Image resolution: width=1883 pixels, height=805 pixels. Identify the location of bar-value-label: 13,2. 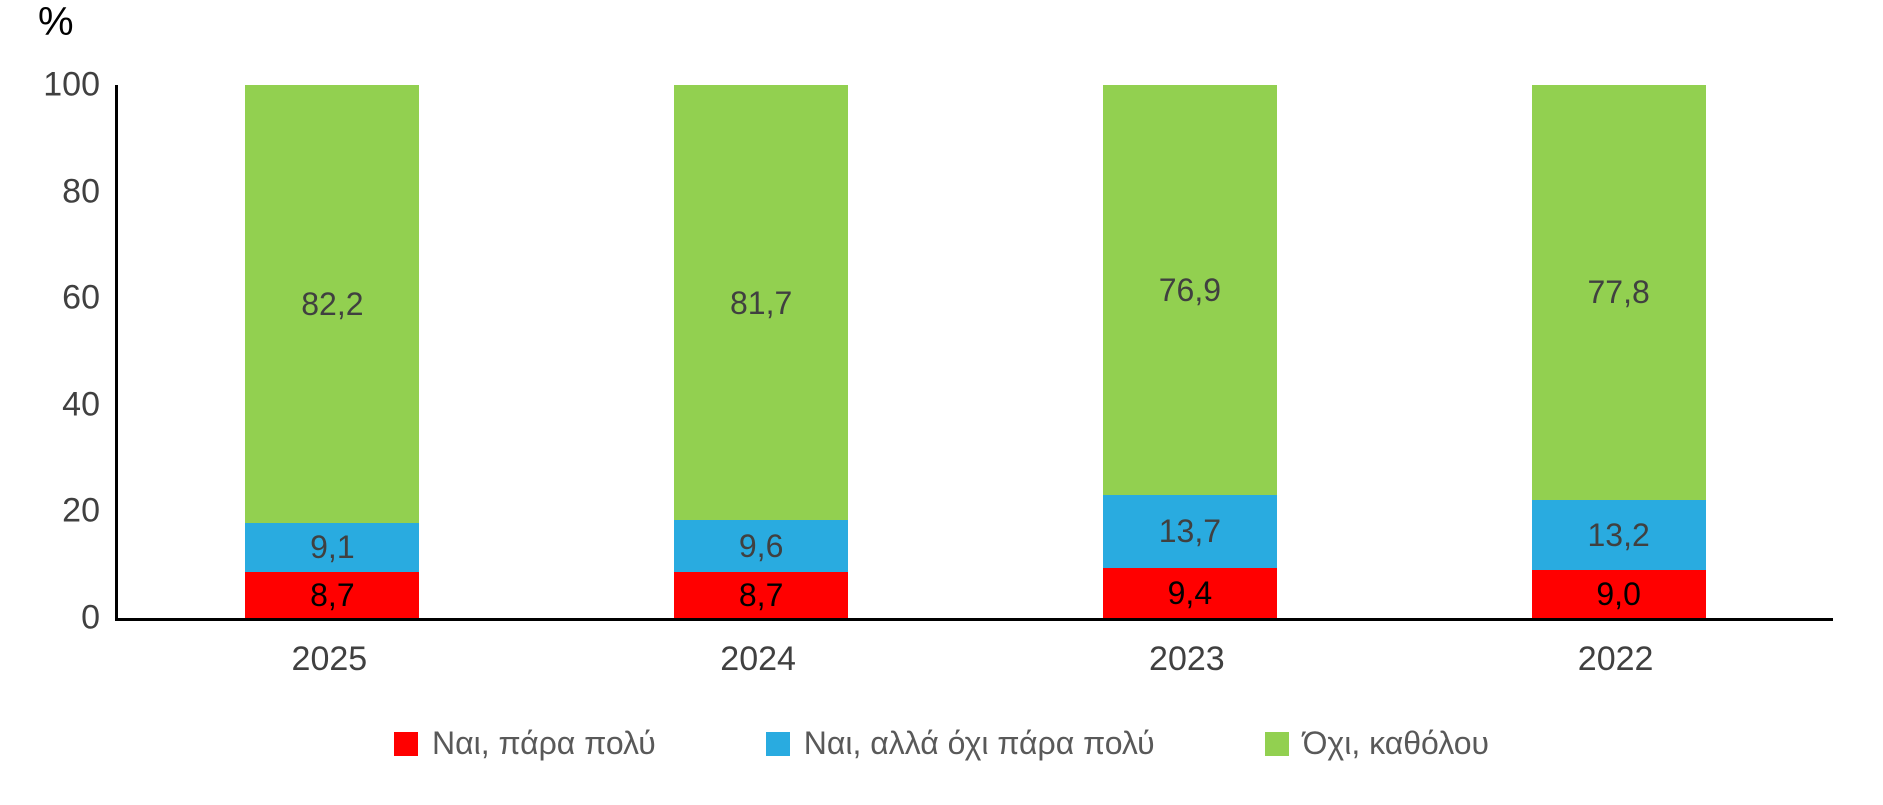
(1618, 534).